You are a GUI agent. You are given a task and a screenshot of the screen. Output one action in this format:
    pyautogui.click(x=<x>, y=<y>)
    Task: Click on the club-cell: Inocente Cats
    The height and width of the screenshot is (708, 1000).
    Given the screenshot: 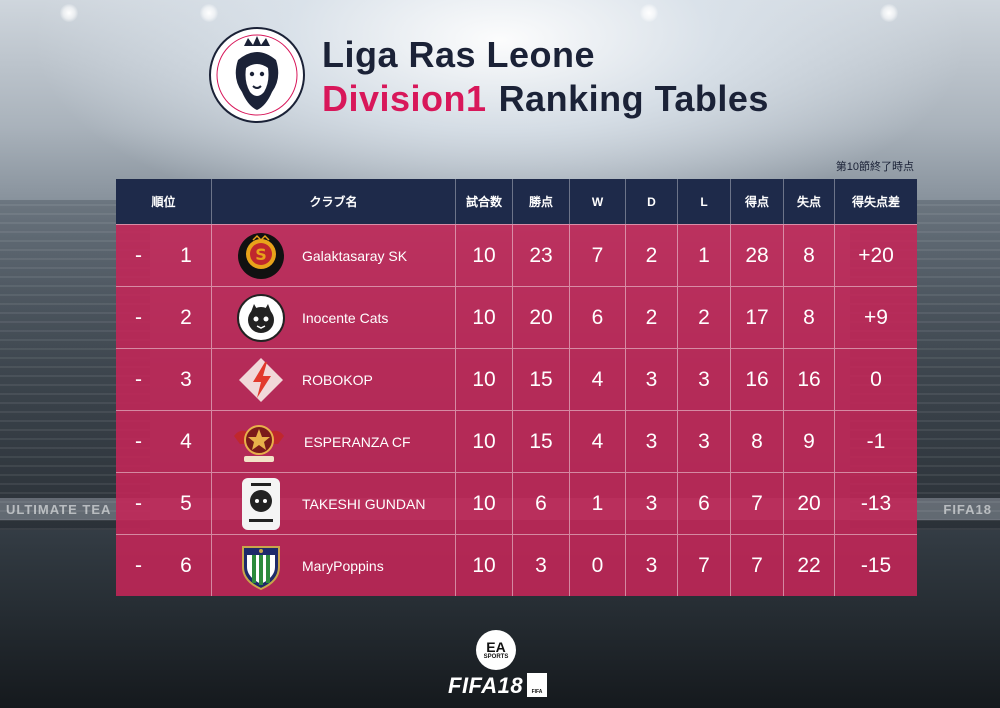 What is the action you would take?
    pyautogui.click(x=334, y=317)
    